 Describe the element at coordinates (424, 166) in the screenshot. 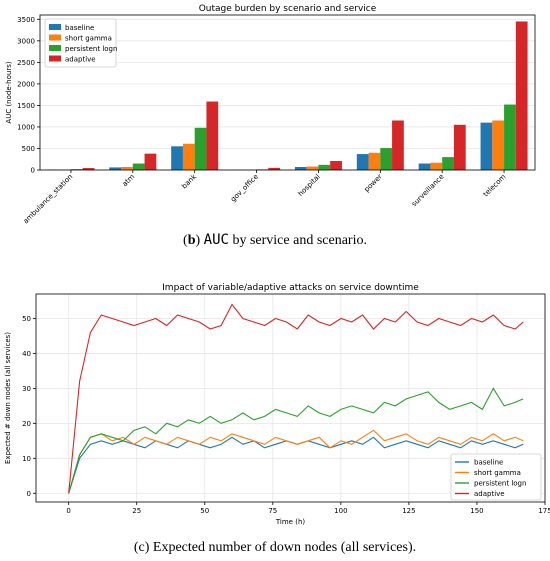

I see `bar-baseline-surveillance` at that location.